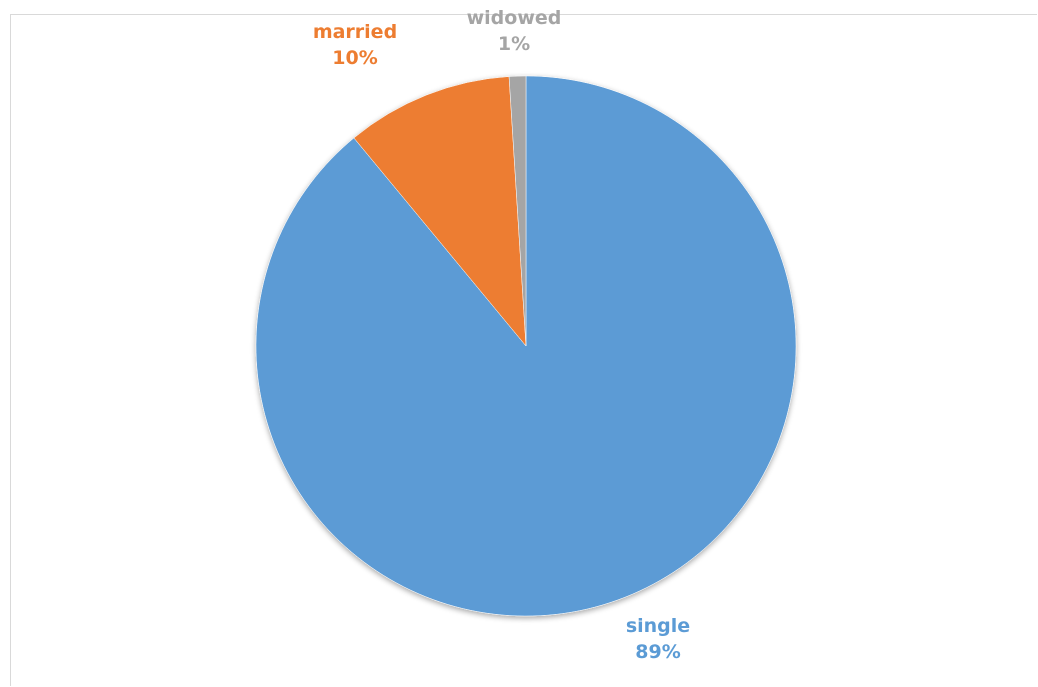  Describe the element at coordinates (354, 58) in the screenshot. I see `slice-value-label-married: 10%` at that location.